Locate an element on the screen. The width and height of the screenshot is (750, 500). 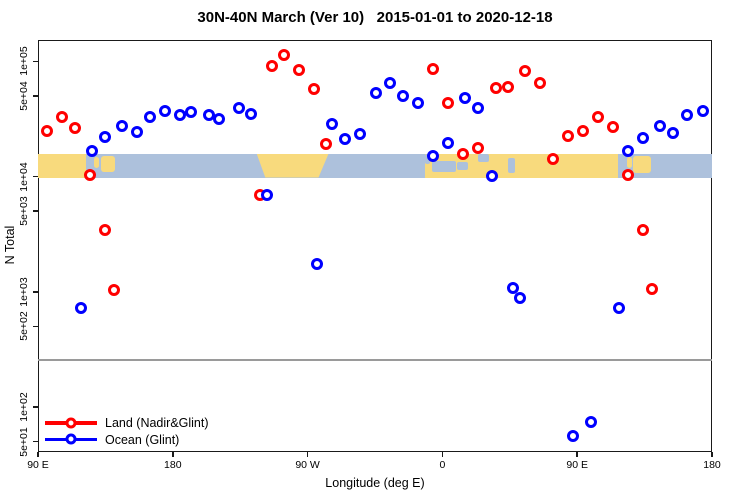
legend-marker-land is located at coordinates (71, 422).